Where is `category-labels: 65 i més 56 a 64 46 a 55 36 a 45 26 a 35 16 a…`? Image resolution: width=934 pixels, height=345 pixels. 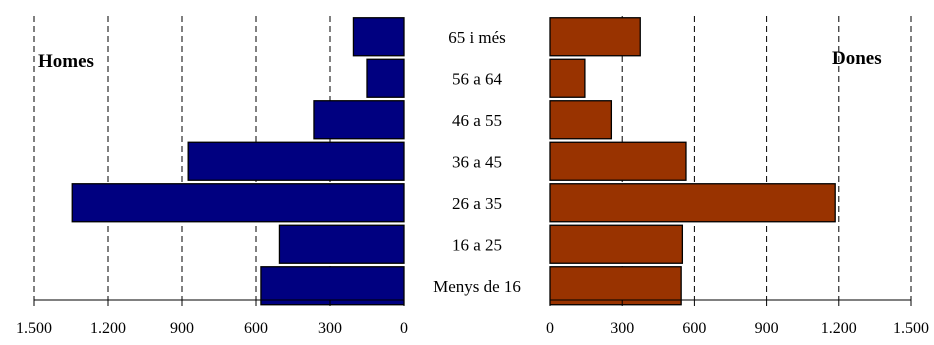
category-labels: 65 i més 56 a 64 46 a 55 36 a 45 26 a 35 16 a… is located at coordinates (477, 162).